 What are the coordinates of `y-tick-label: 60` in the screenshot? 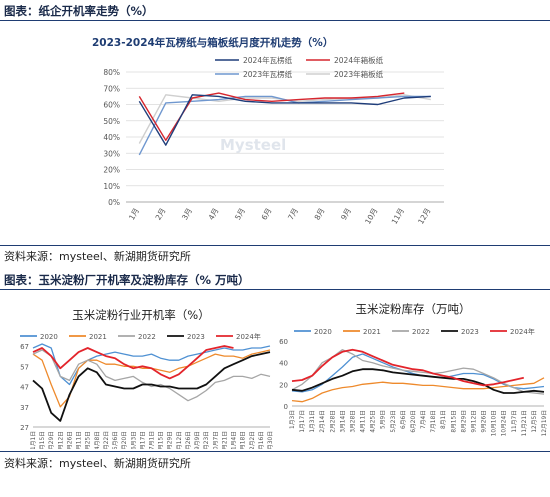 It's located at (283, 342).